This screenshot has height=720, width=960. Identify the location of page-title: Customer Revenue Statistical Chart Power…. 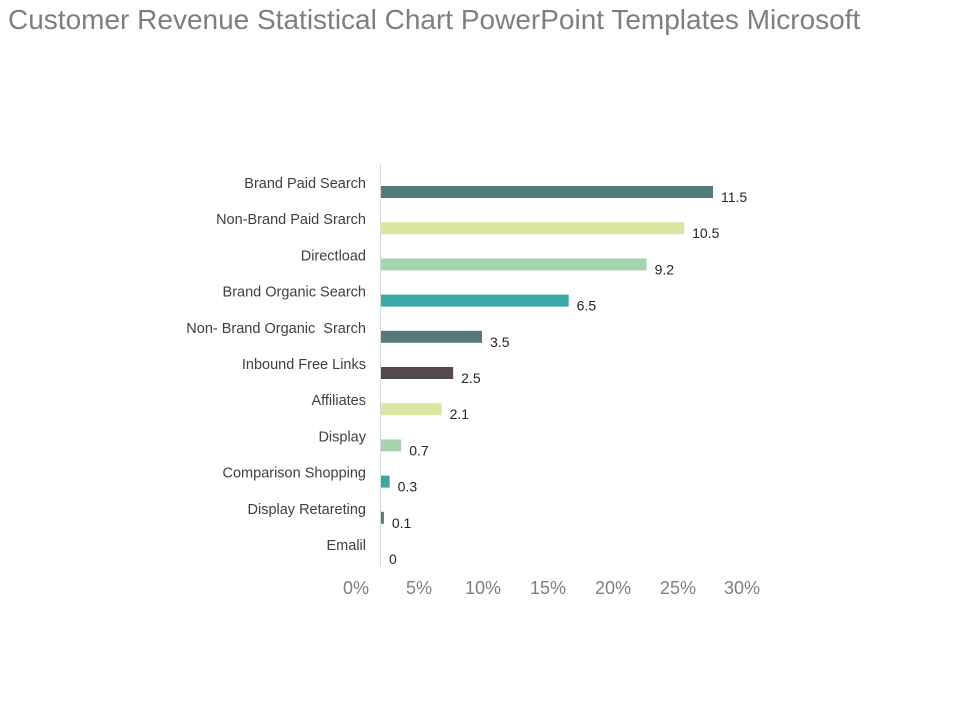
(434, 19).